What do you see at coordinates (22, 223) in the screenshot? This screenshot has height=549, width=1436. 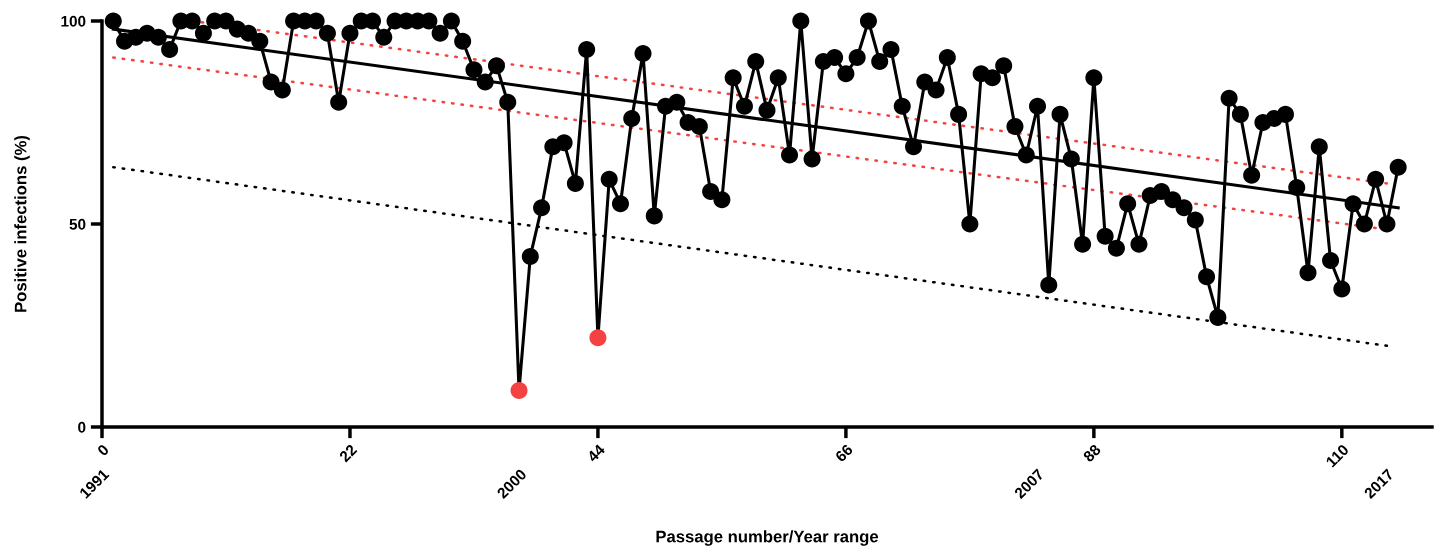 I see `y-axis-title: Positive infections (%)` at bounding box center [22, 223].